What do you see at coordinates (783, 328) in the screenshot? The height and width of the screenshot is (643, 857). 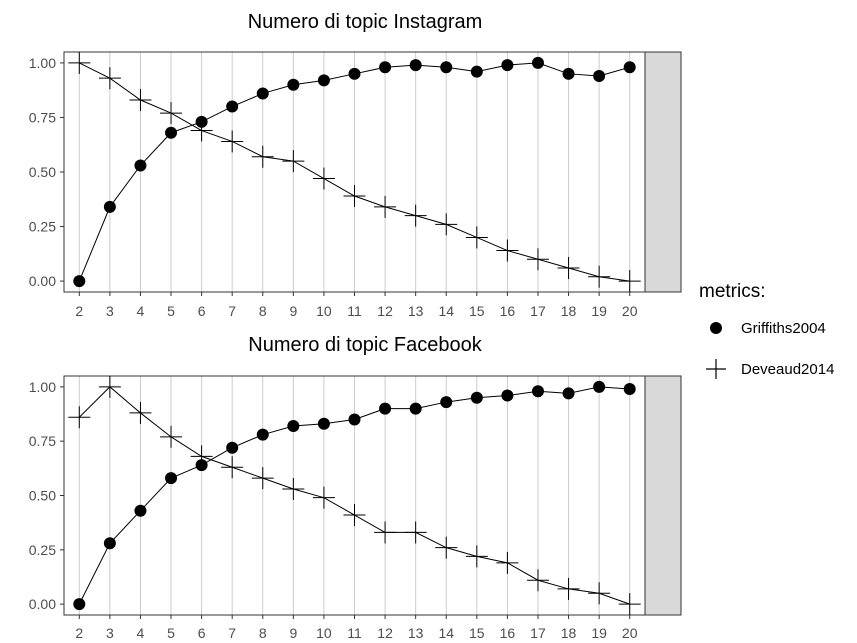 I see `legend-label-griffiths: Griffiths2004` at bounding box center [783, 328].